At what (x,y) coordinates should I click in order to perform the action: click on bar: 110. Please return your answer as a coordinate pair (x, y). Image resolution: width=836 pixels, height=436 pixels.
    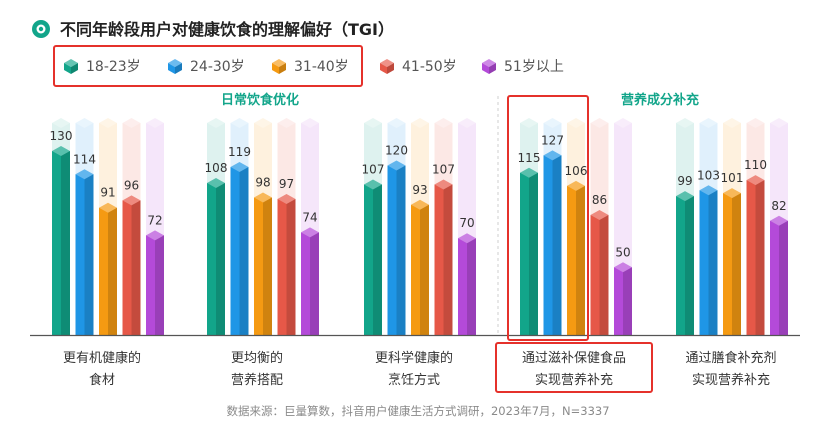
    Looking at the image, I should click on (755, 226).